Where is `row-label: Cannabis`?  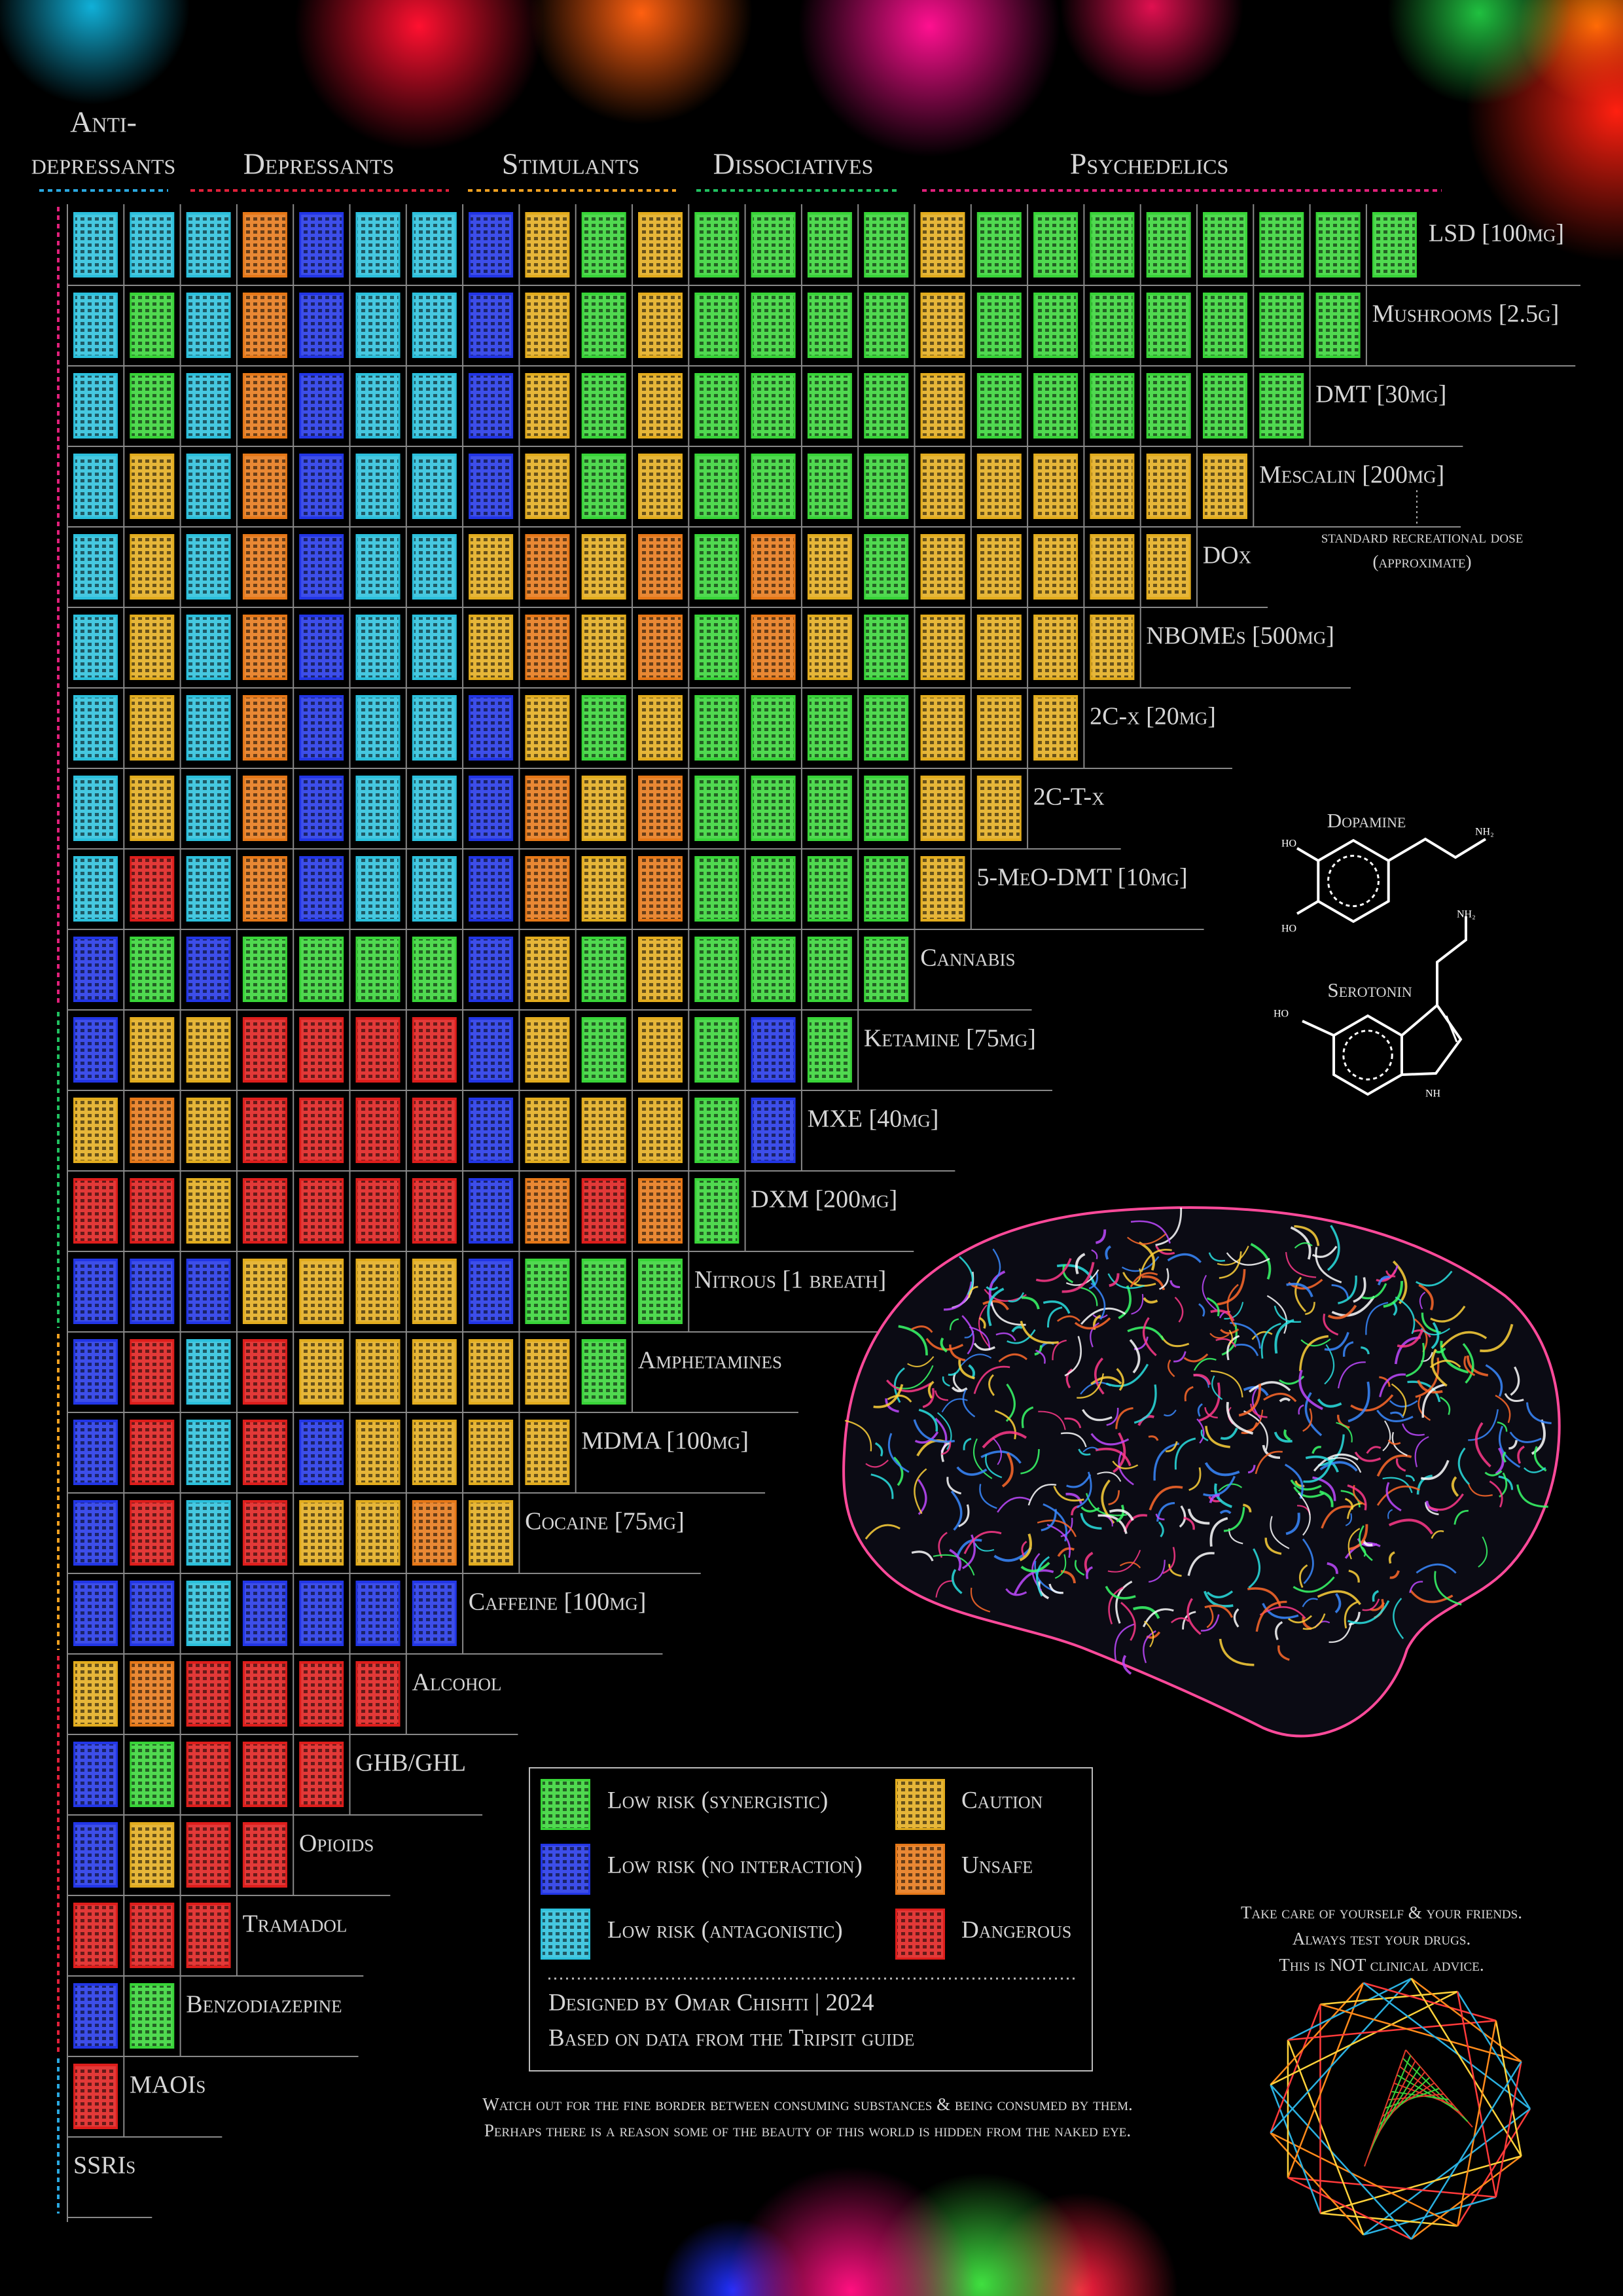
row-label: Cannabis is located at coordinates (967, 958).